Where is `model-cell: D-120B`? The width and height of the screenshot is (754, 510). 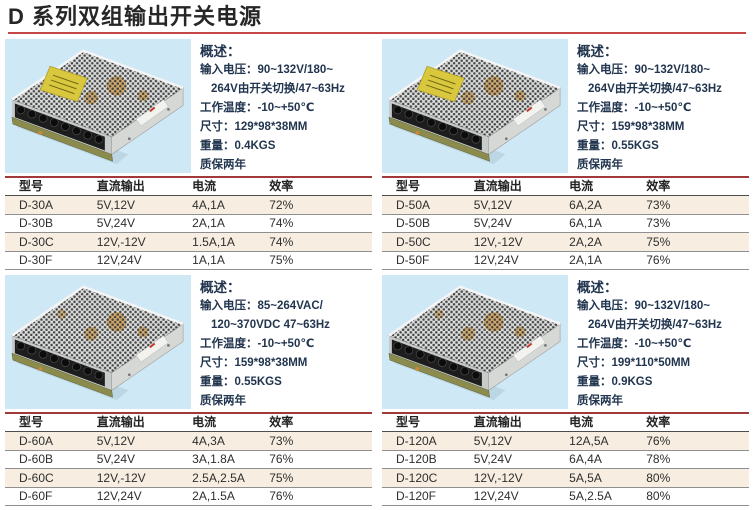 model-cell: D-120B is located at coordinates (428, 459).